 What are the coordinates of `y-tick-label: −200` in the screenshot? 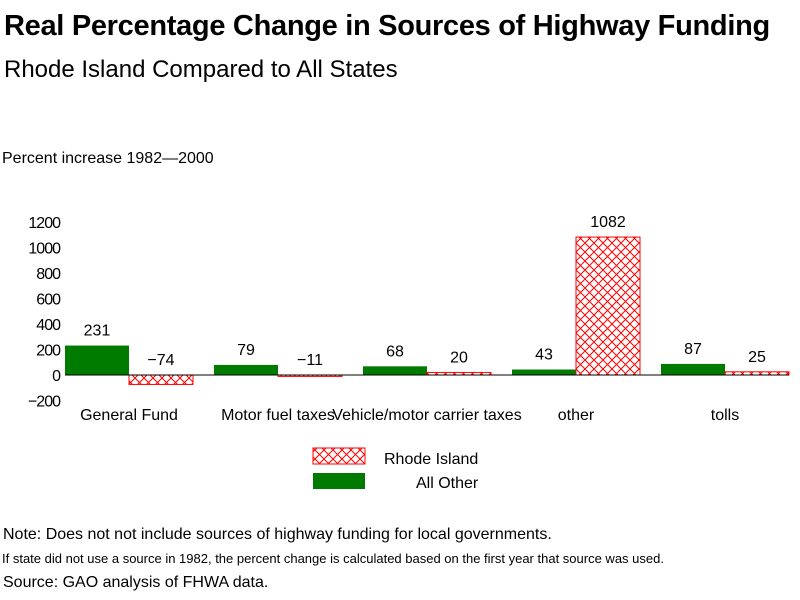 It's located at (44, 402).